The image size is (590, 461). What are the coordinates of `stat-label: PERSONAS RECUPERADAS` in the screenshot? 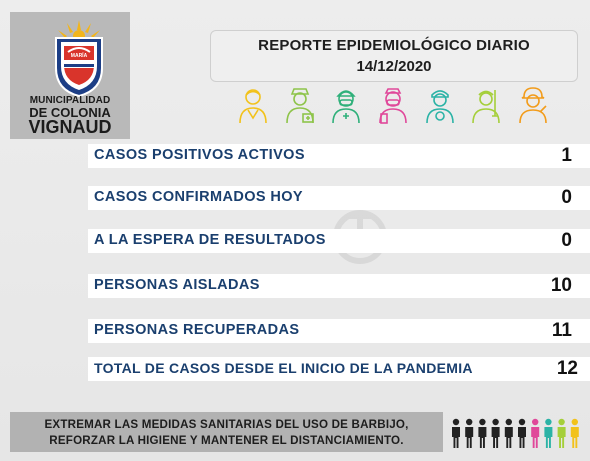 It's located at (197, 330).